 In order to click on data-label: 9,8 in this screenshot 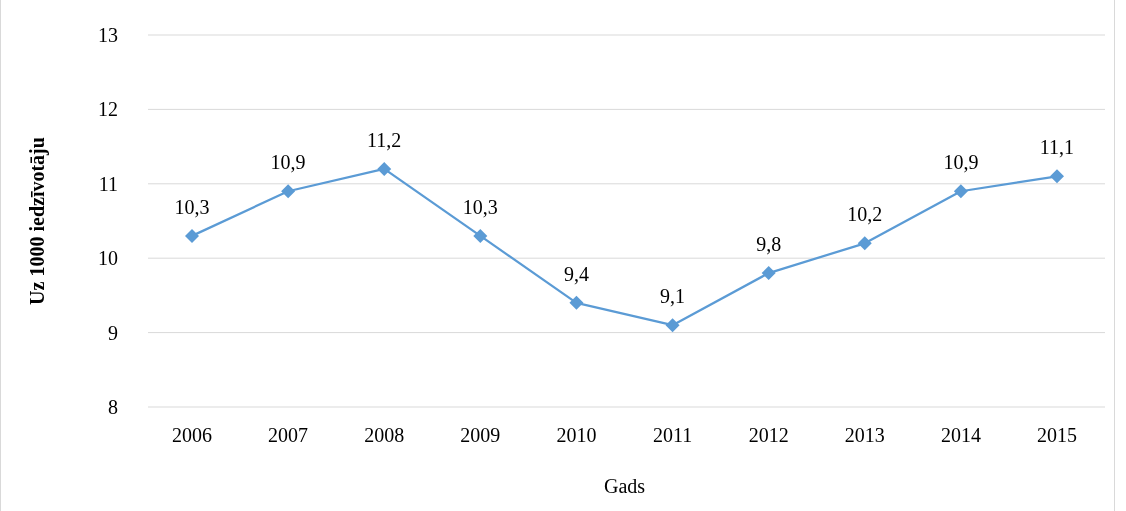, I will do `click(769, 244)`.